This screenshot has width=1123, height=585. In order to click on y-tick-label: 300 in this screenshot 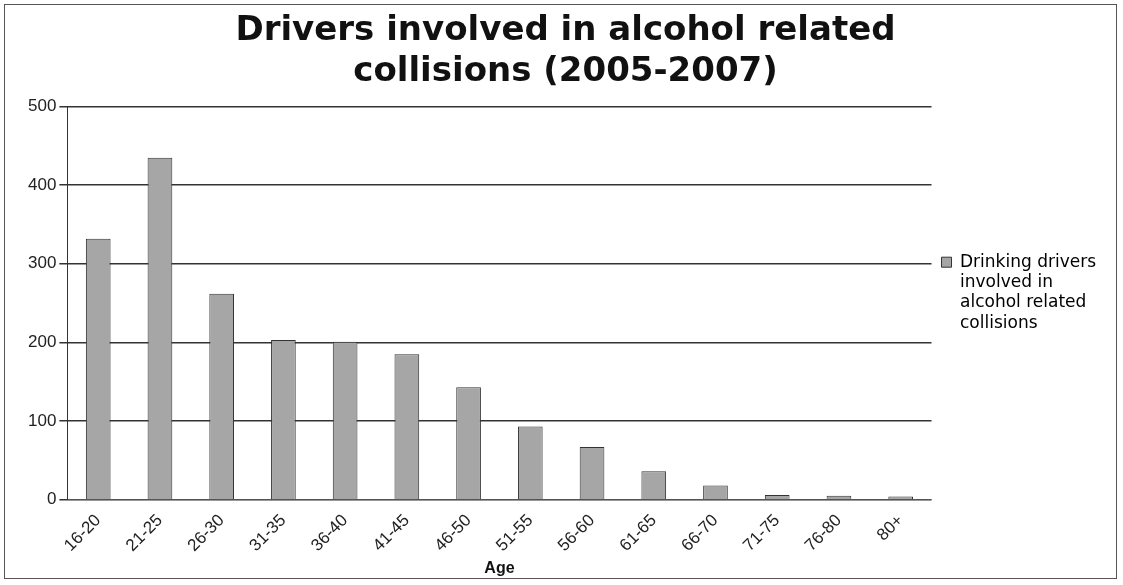, I will do `click(42, 263)`.